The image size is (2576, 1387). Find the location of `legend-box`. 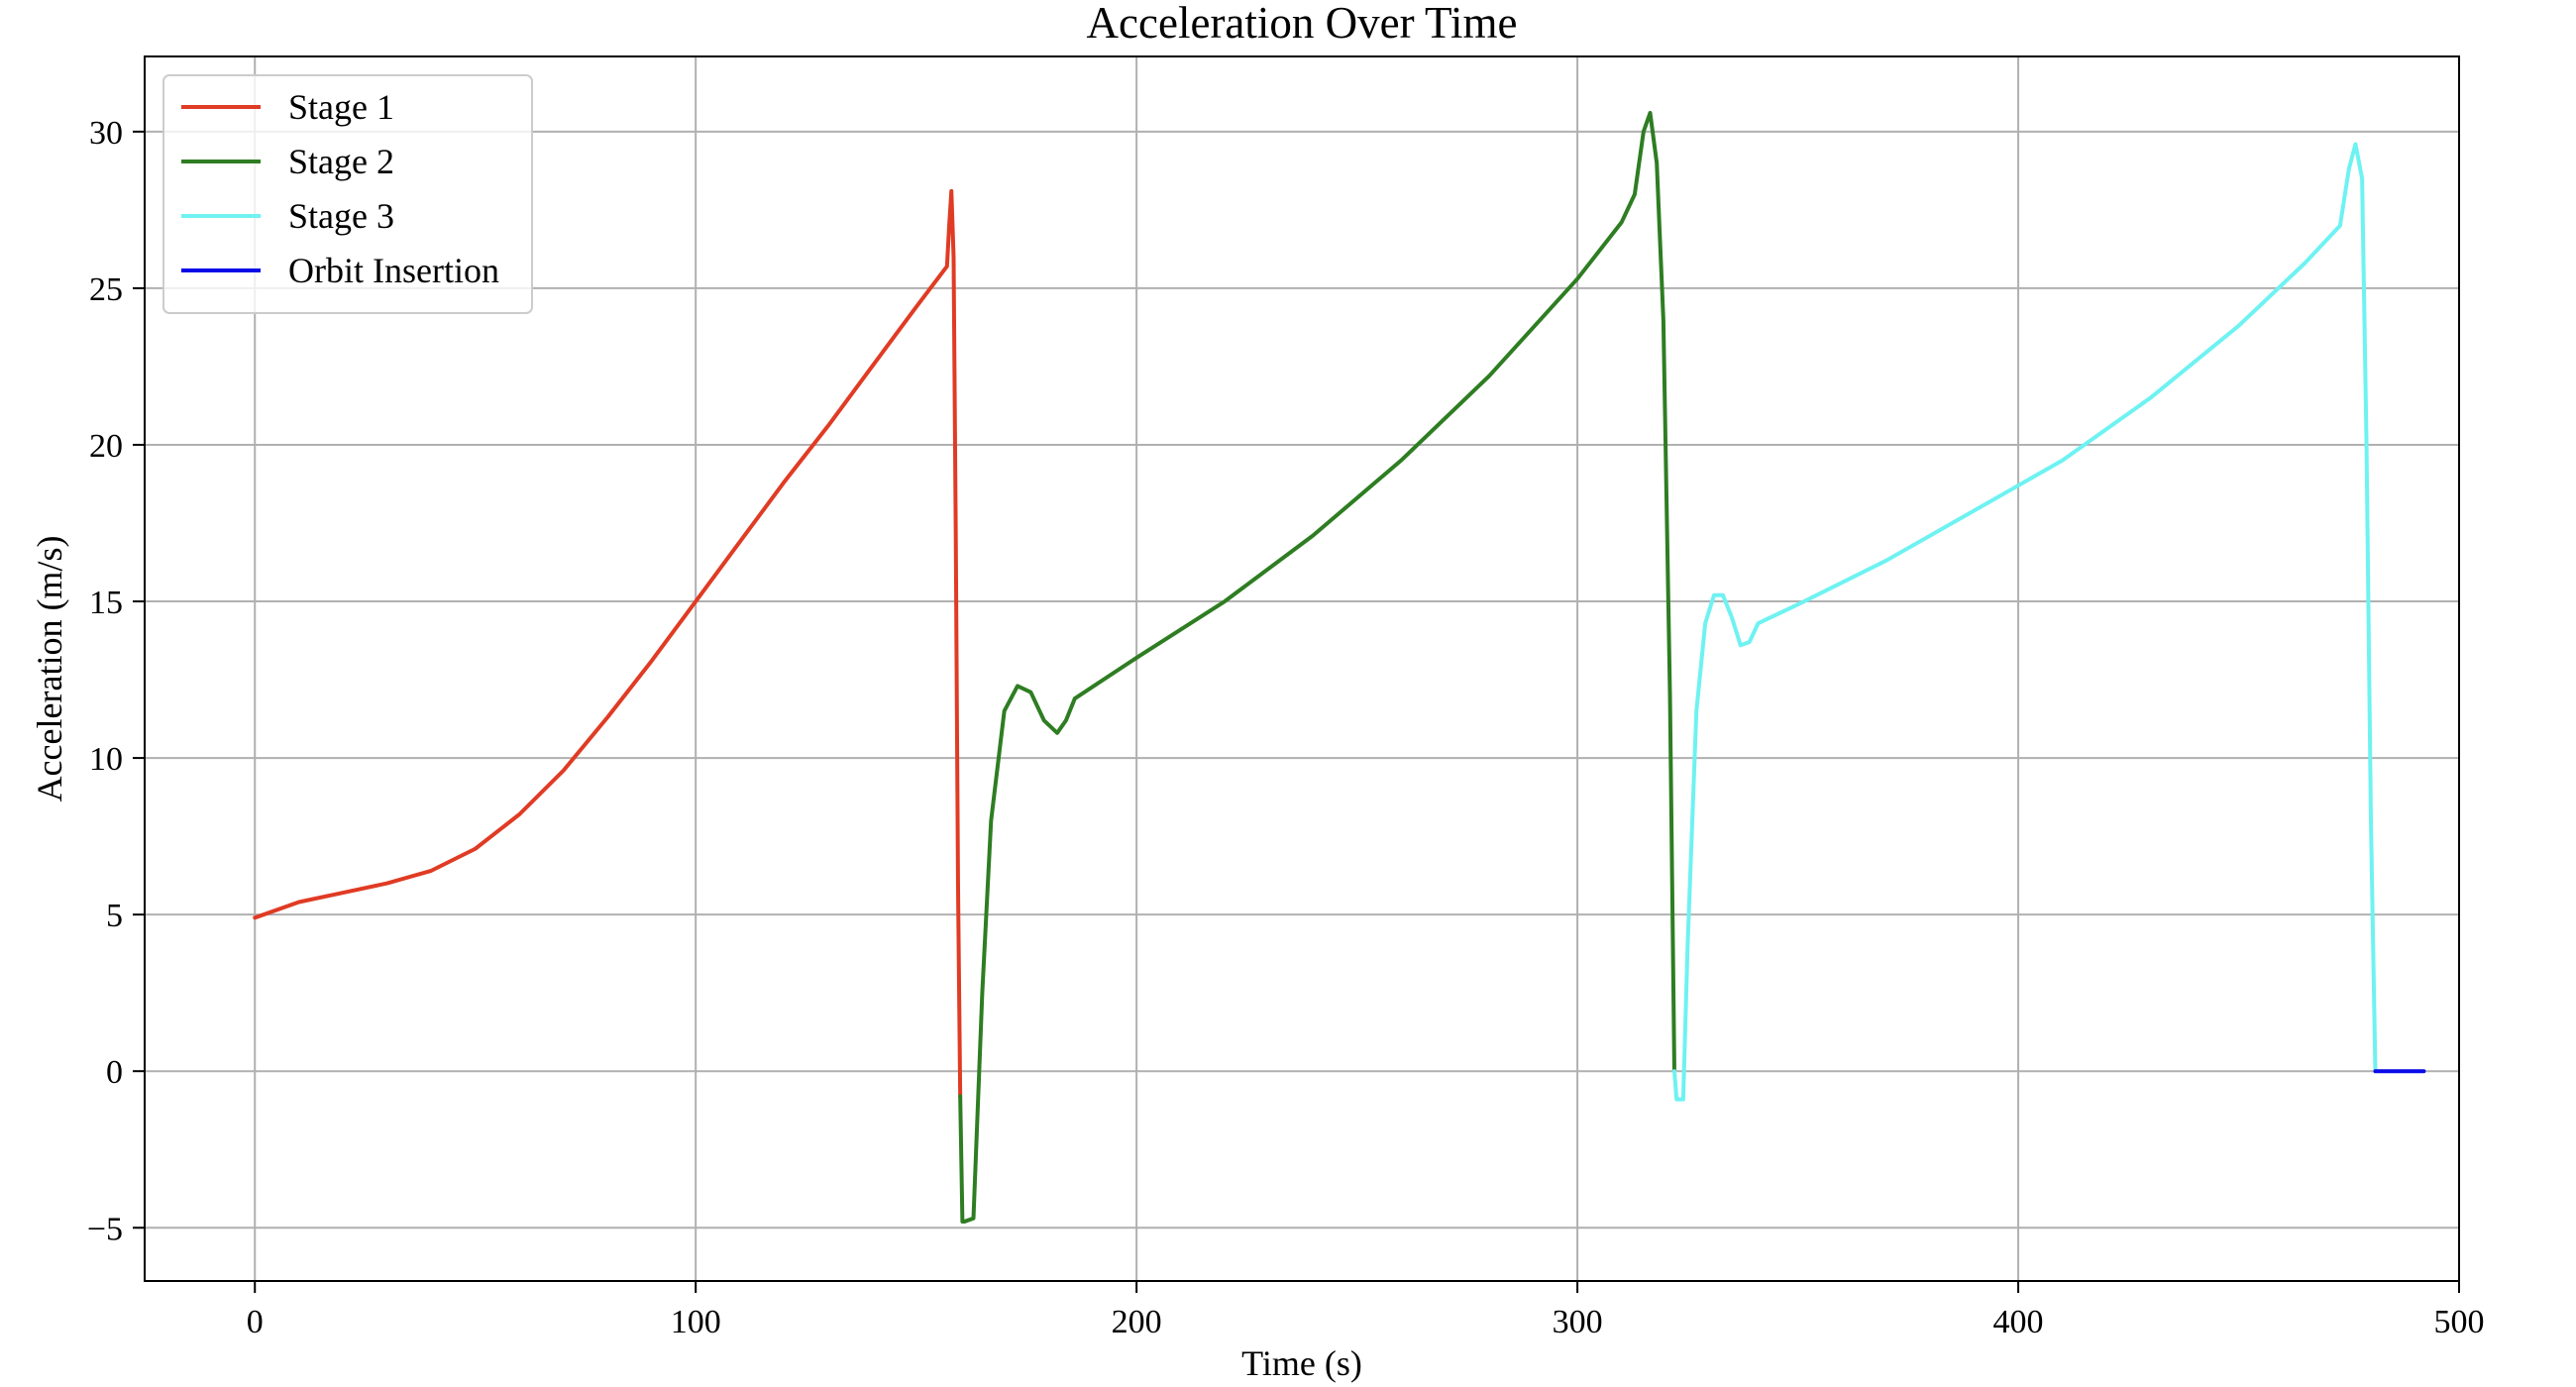

legend-box is located at coordinates (347, 194).